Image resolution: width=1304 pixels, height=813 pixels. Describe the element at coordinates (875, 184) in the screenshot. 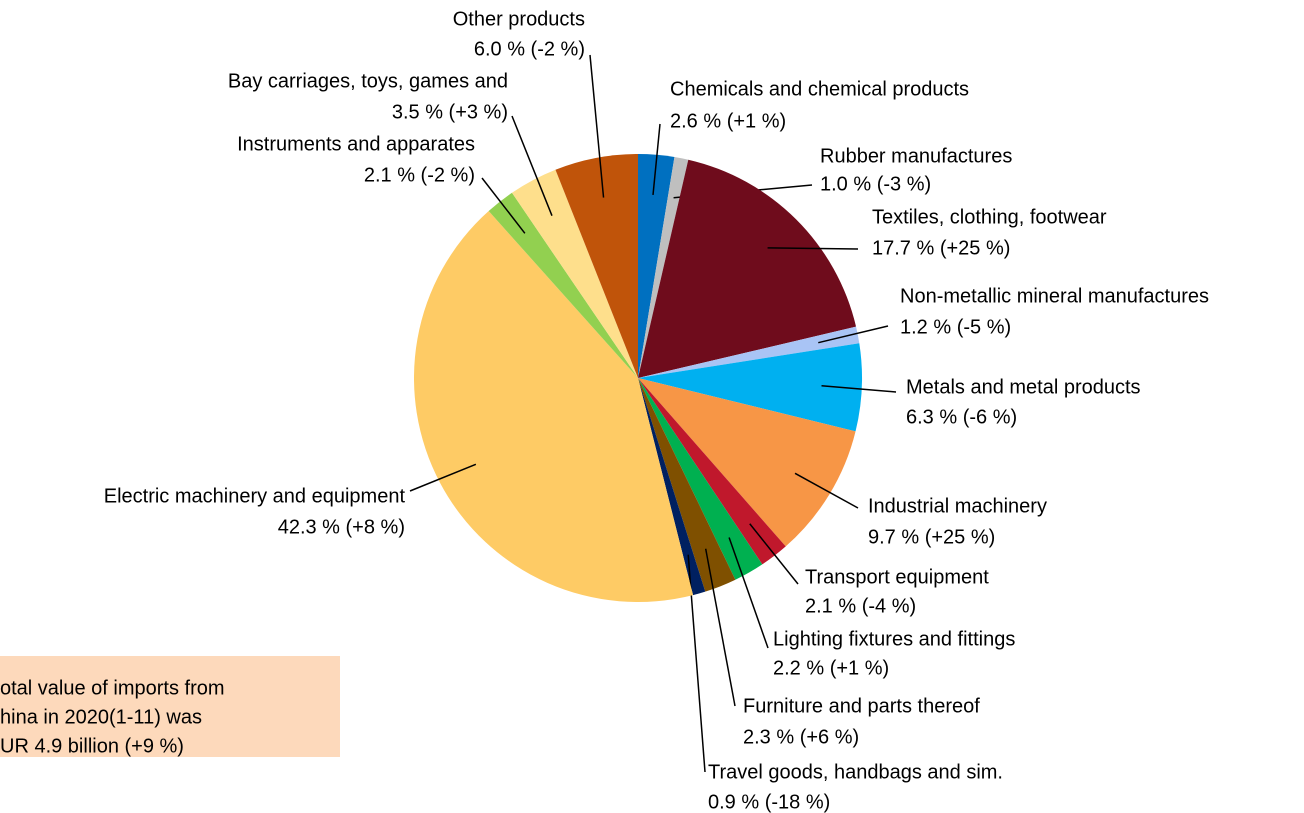

I see `slice-value-label: 1.0 % (-3 %)` at that location.